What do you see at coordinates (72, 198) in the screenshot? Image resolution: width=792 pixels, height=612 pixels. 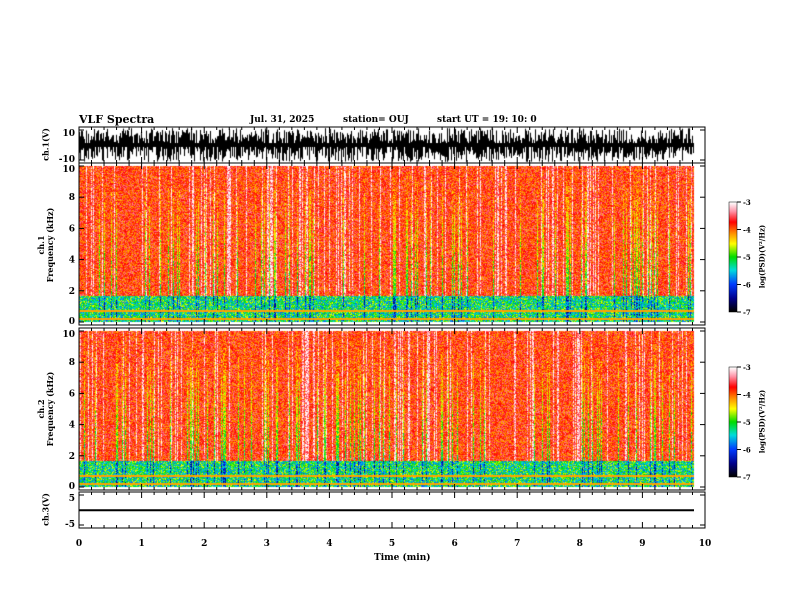 I see `y-tick-label-ch1_spec: 8` at bounding box center [72, 198].